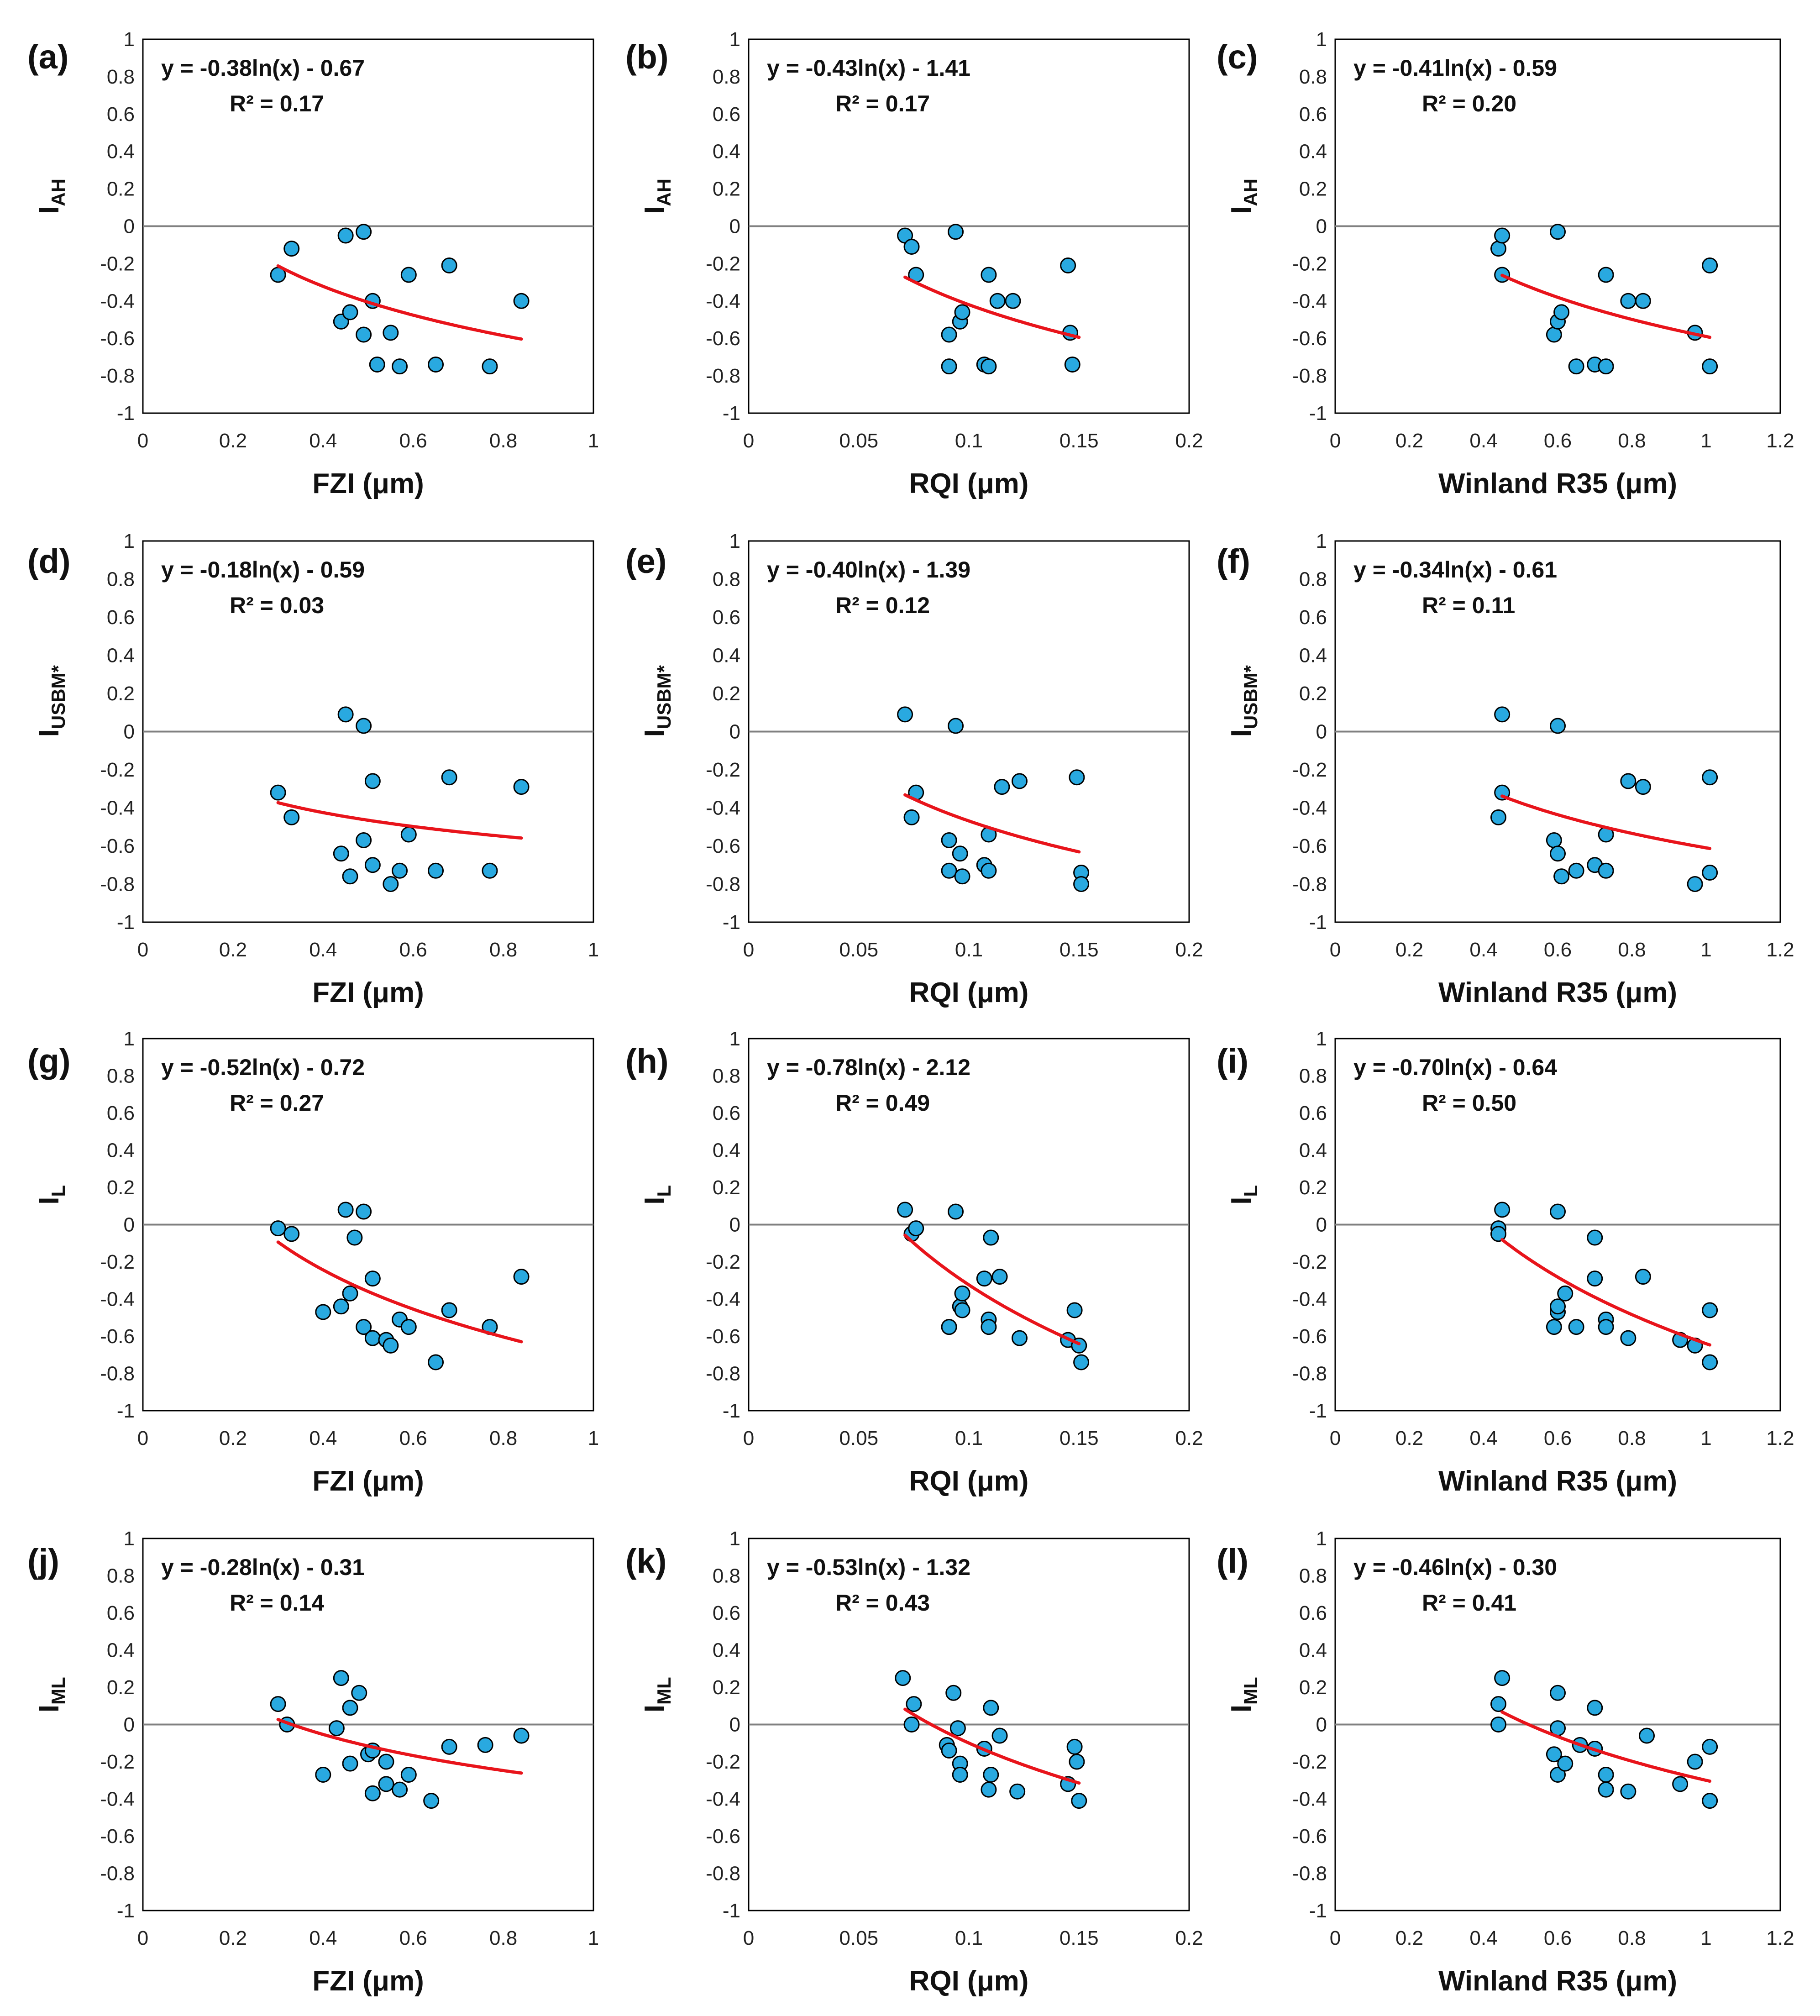 This screenshot has width=1820, height=2016. Describe the element at coordinates (969, 950) in the screenshot. I see `x-tick-label: 0.1` at that location.